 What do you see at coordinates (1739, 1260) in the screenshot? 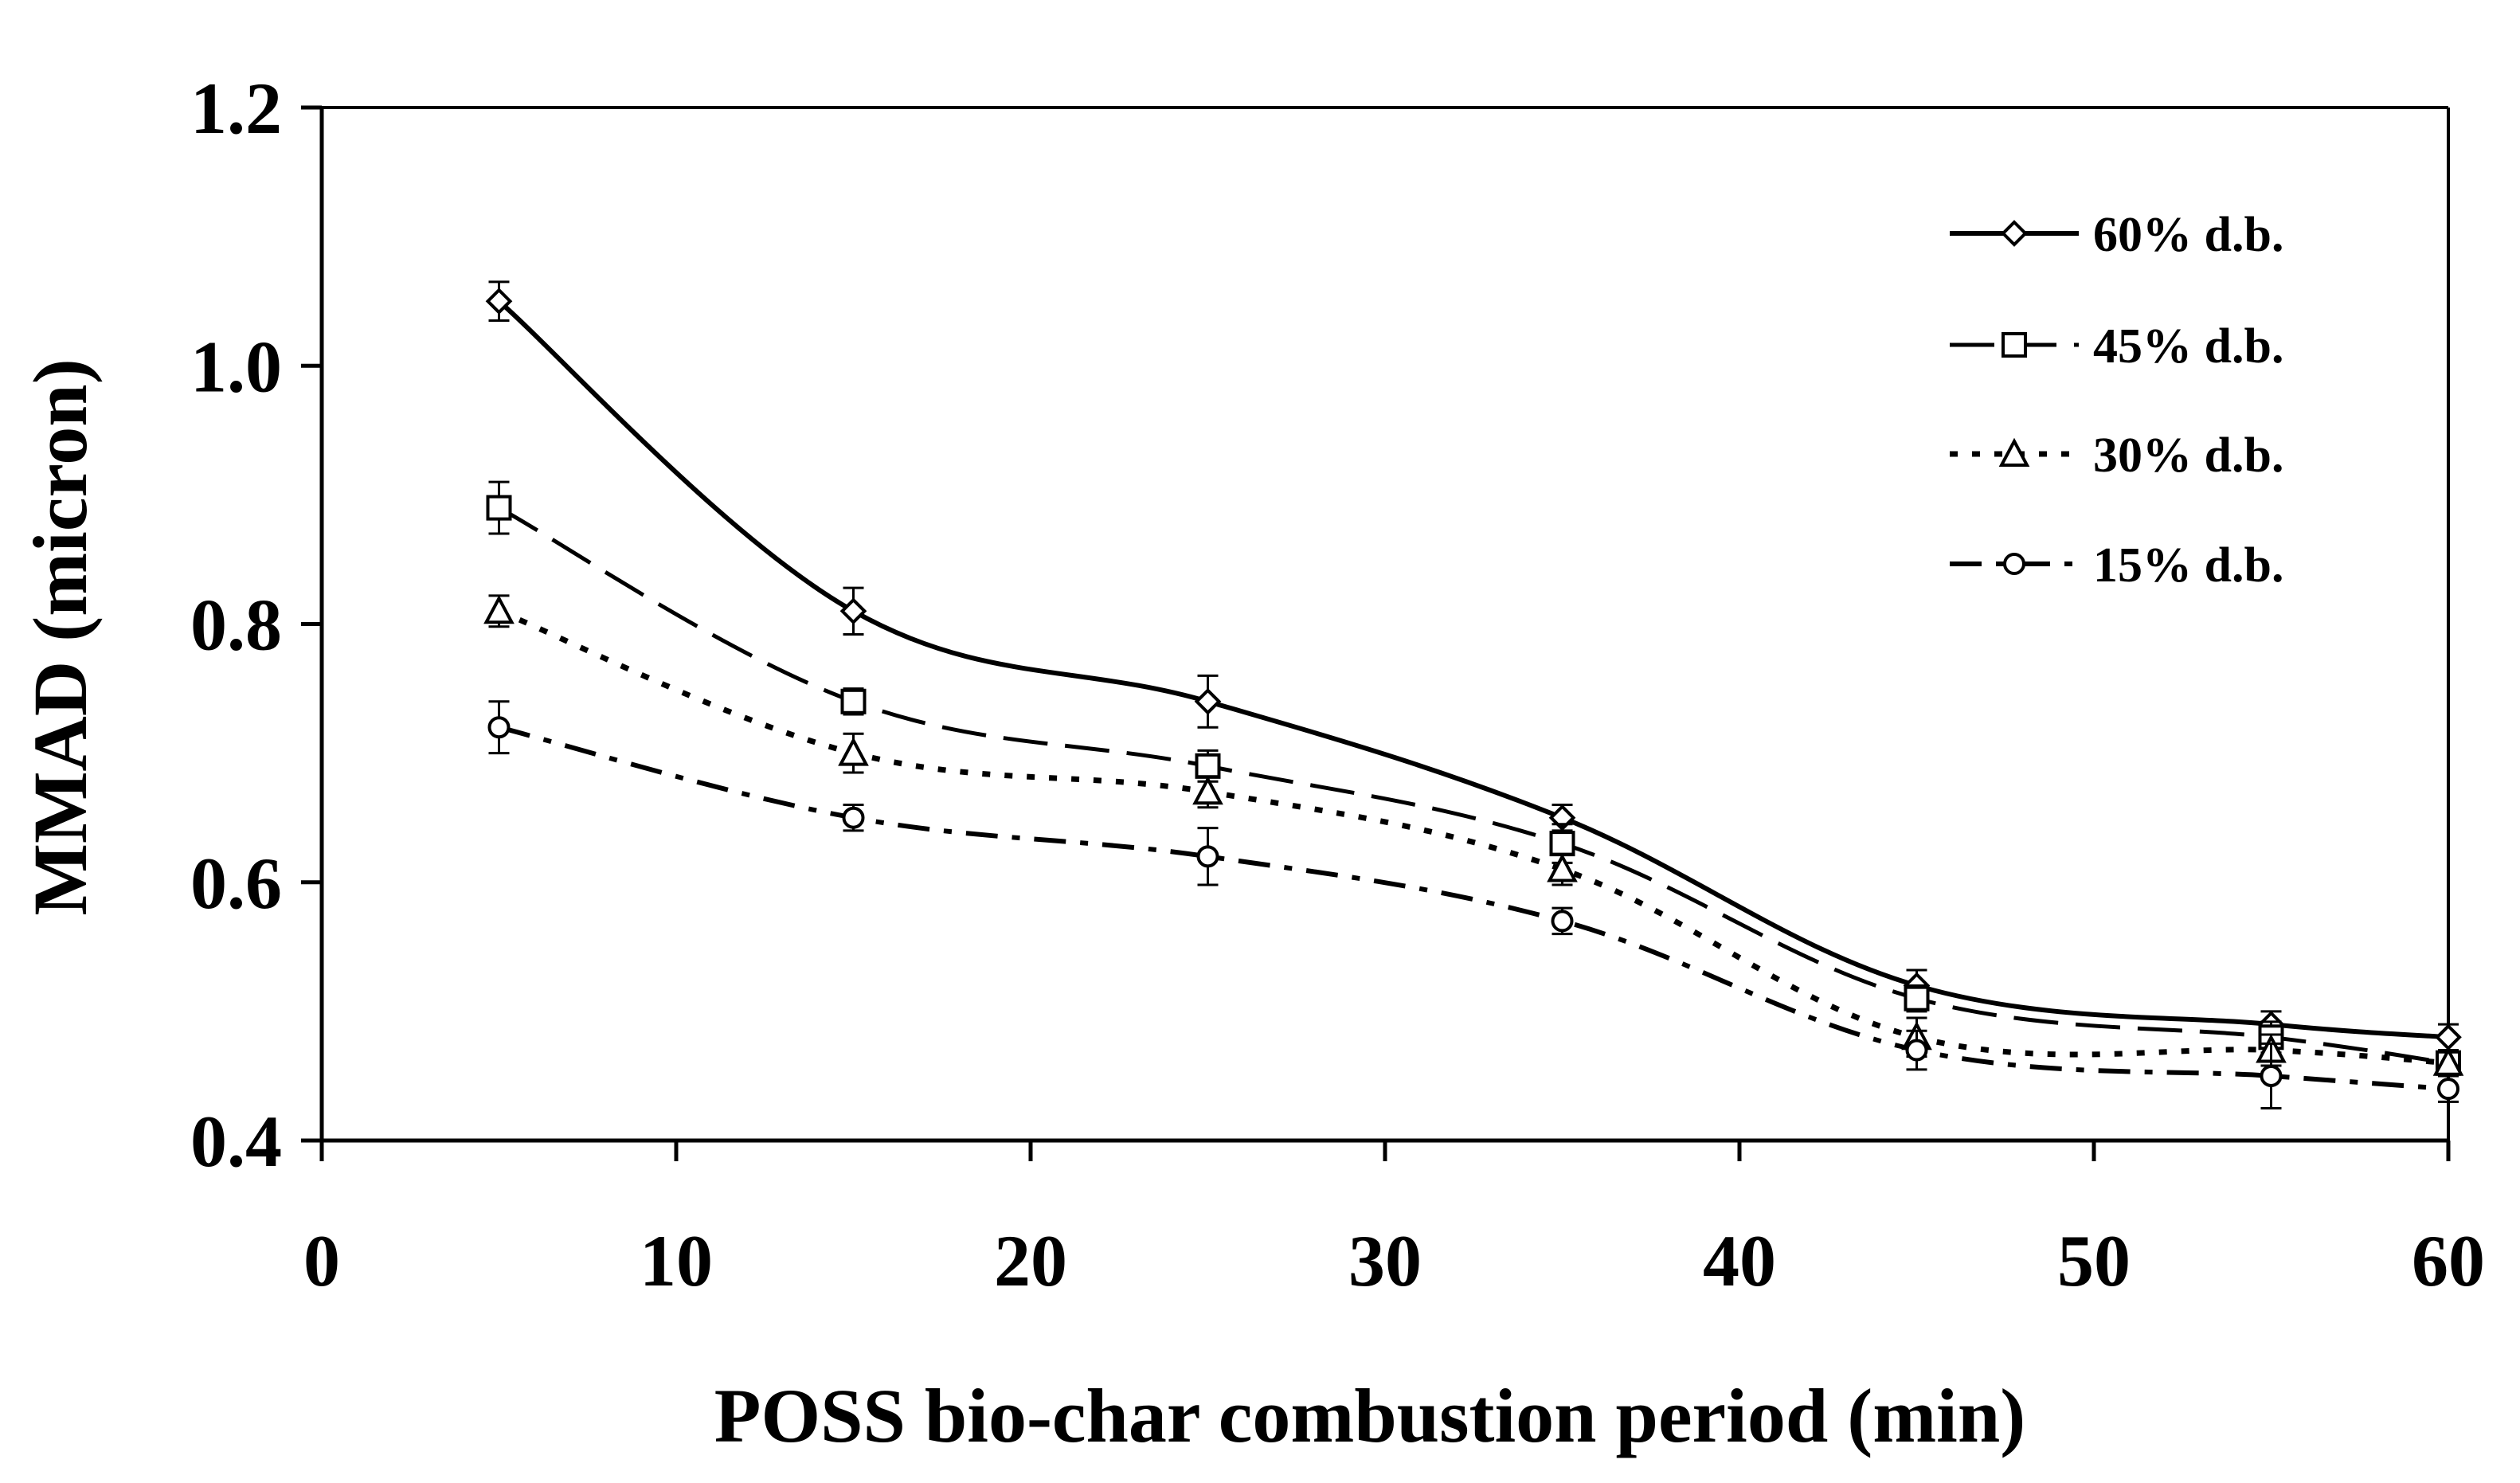
I see `x-tick-label: 40` at bounding box center [1739, 1260].